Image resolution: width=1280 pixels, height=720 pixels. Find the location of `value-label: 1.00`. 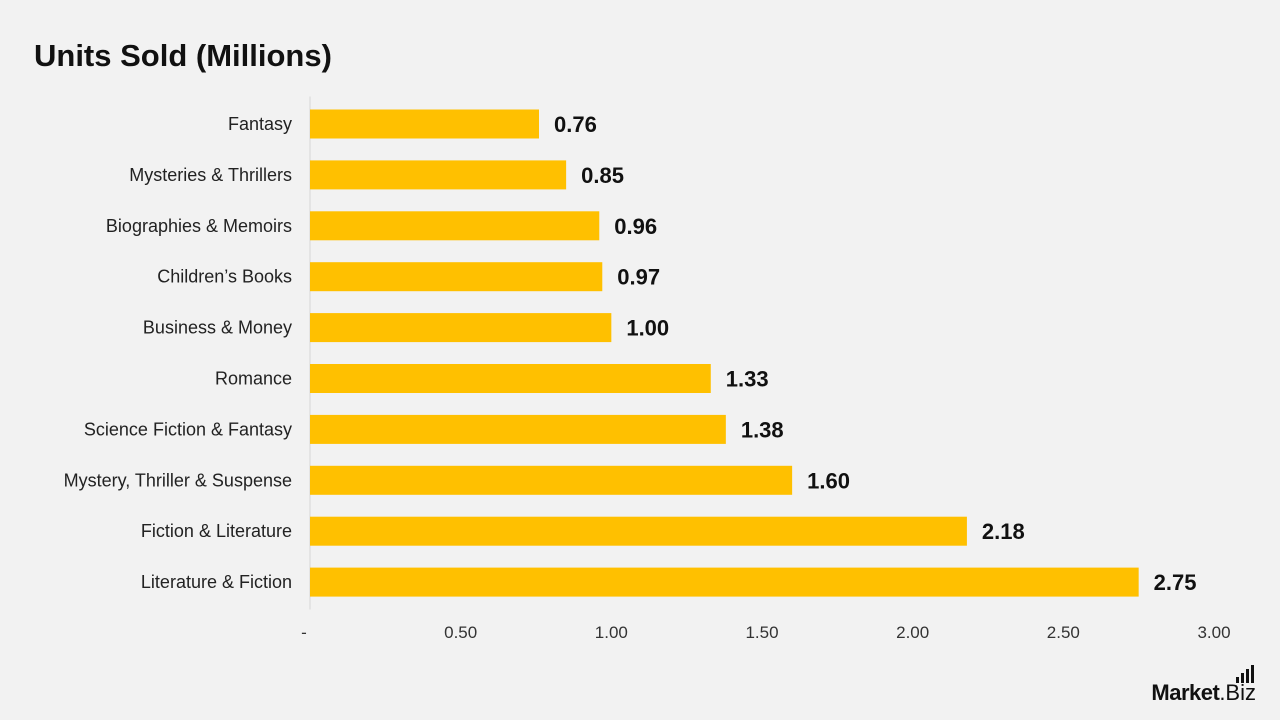

value-label: 1.00 is located at coordinates (647, 328).